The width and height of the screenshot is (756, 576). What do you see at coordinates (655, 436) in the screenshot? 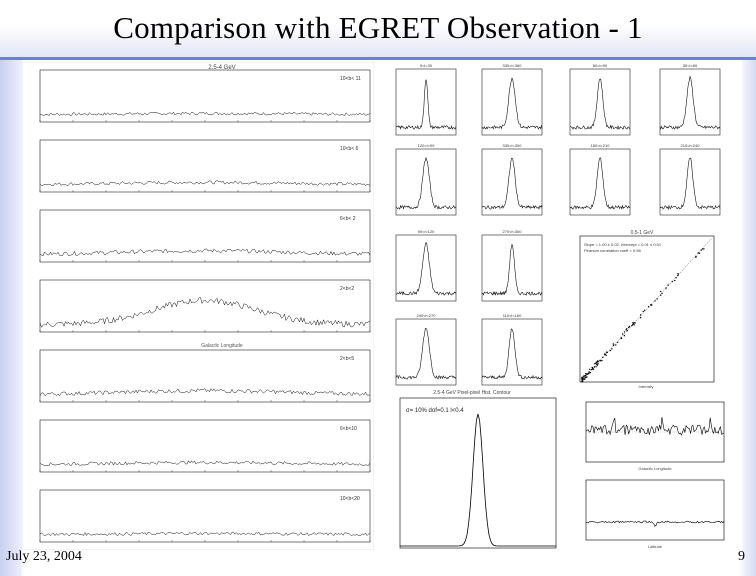
I see `residual-longitude-plot: Galactic Longitude` at bounding box center [655, 436].